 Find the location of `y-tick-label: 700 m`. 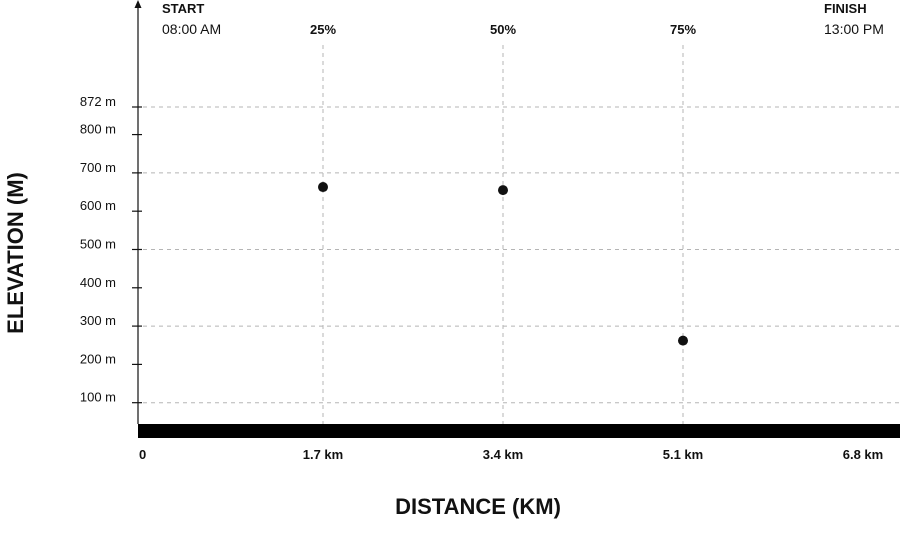

y-tick-label: 700 m is located at coordinates (98, 167).